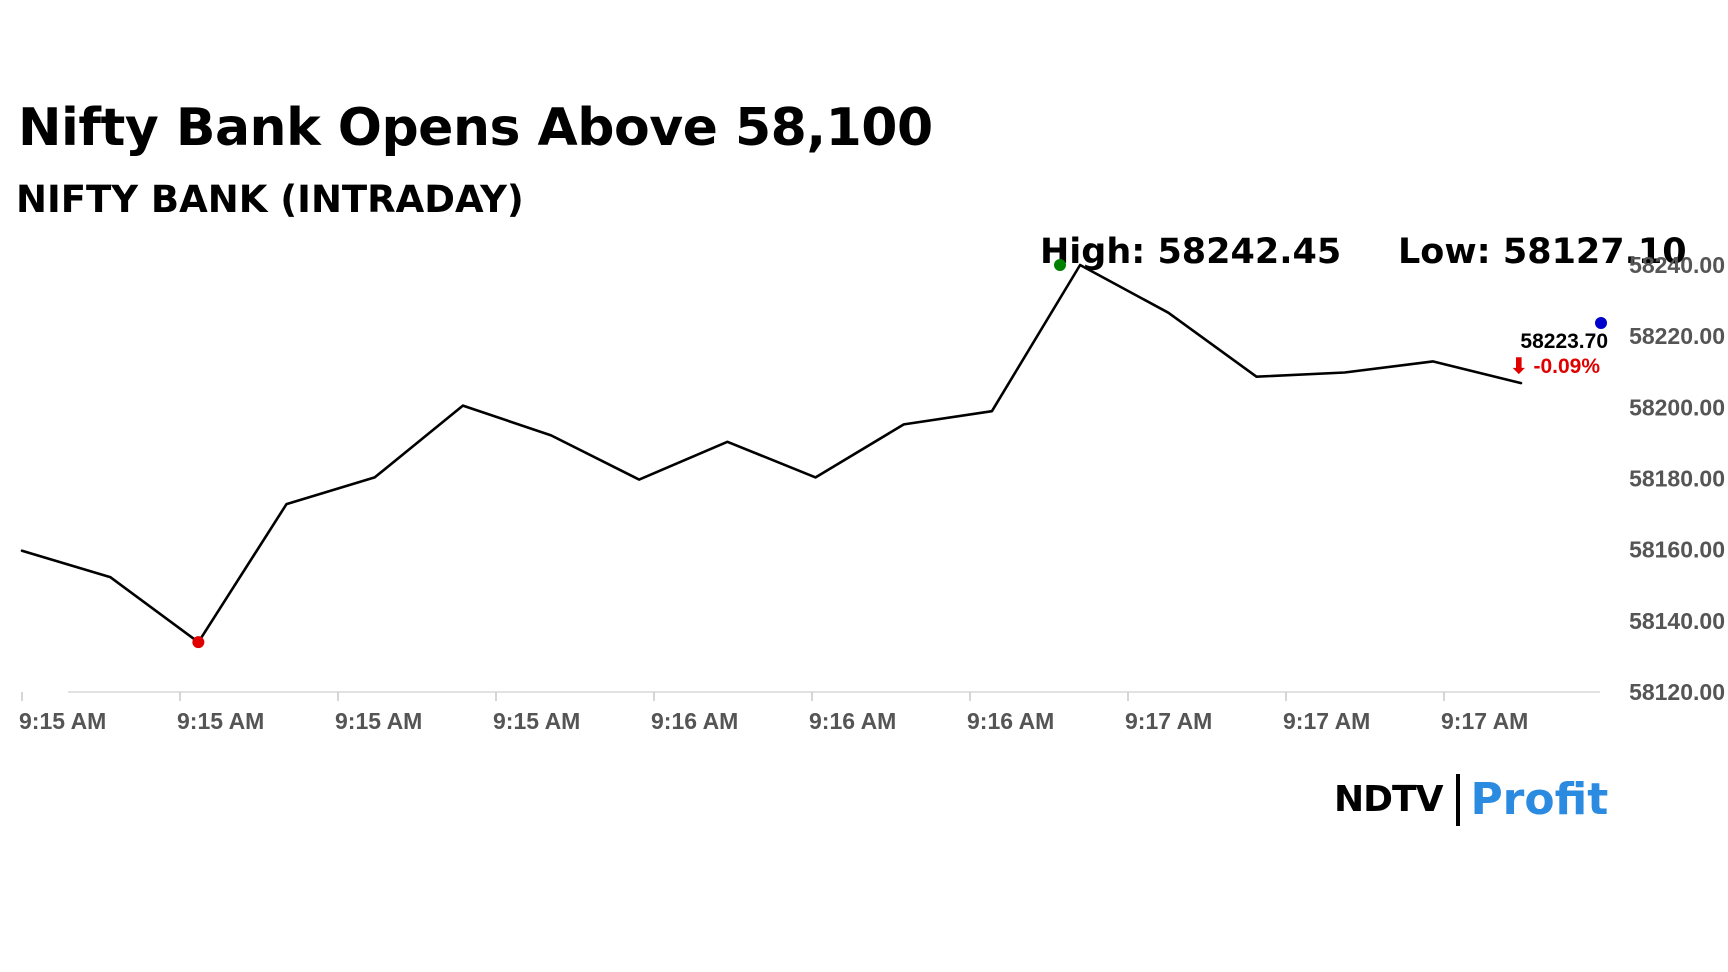  What do you see at coordinates (198, 642) in the screenshot?
I see `low-point-marker` at bounding box center [198, 642].